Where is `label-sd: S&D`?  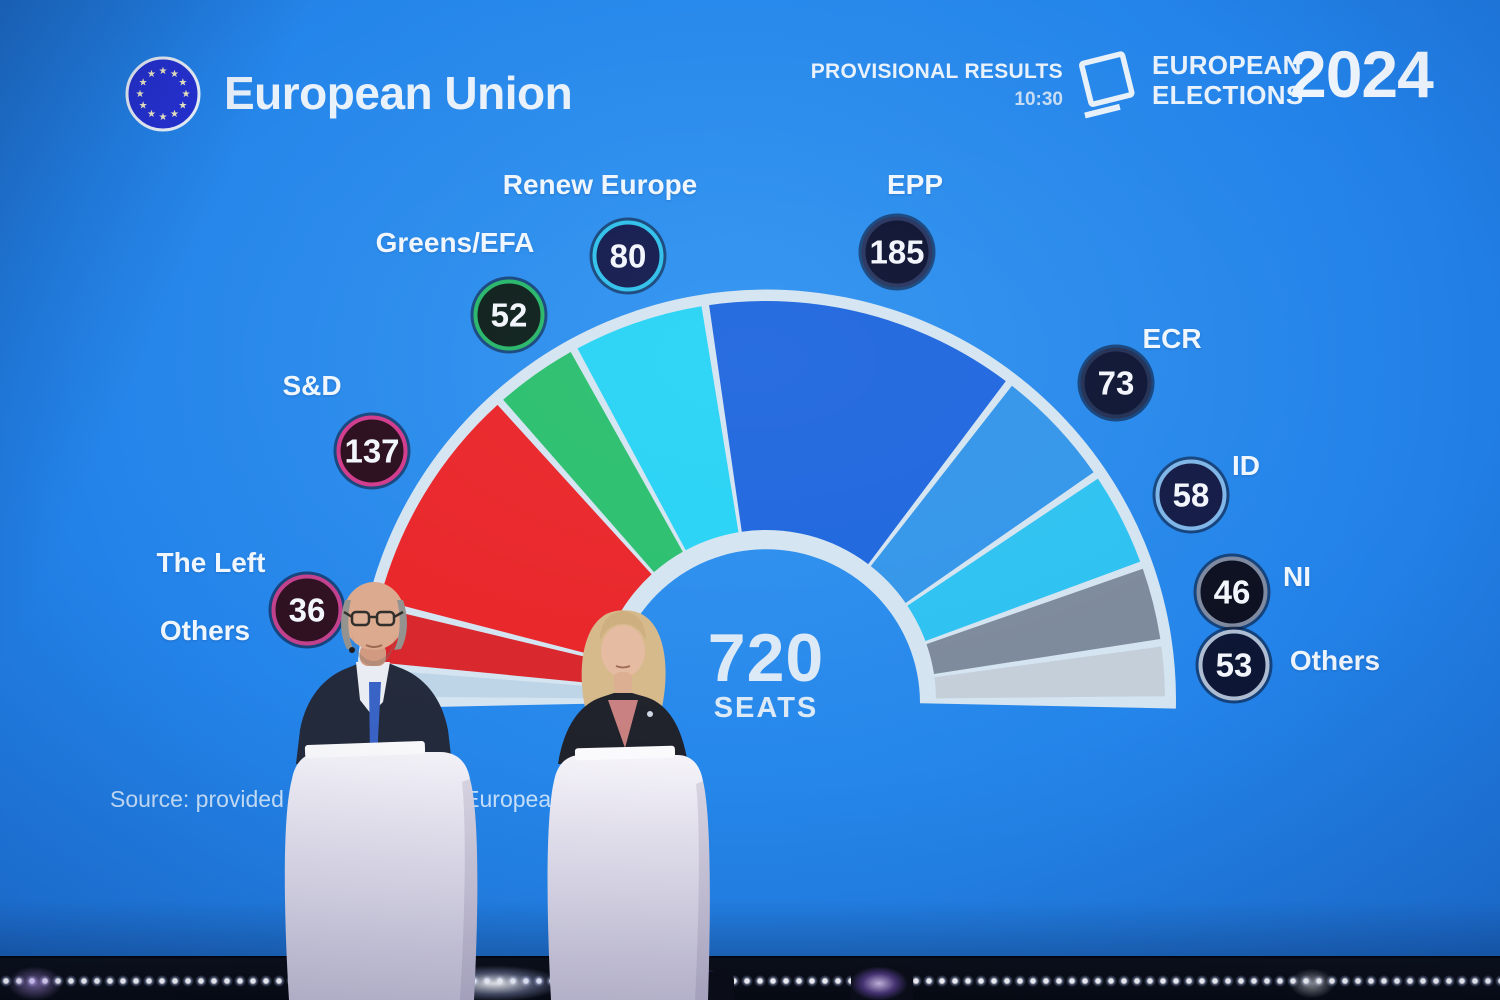 label-sd: S&D is located at coordinates (312, 385).